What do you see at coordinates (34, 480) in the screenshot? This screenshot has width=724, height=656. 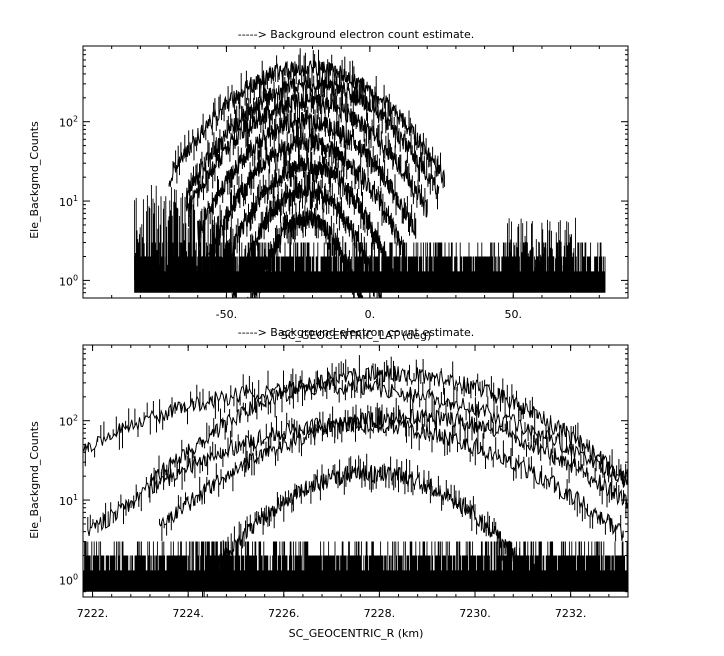 I see `panel-2-ylabel: Ele_Backgmd_Counts` at bounding box center [34, 480].